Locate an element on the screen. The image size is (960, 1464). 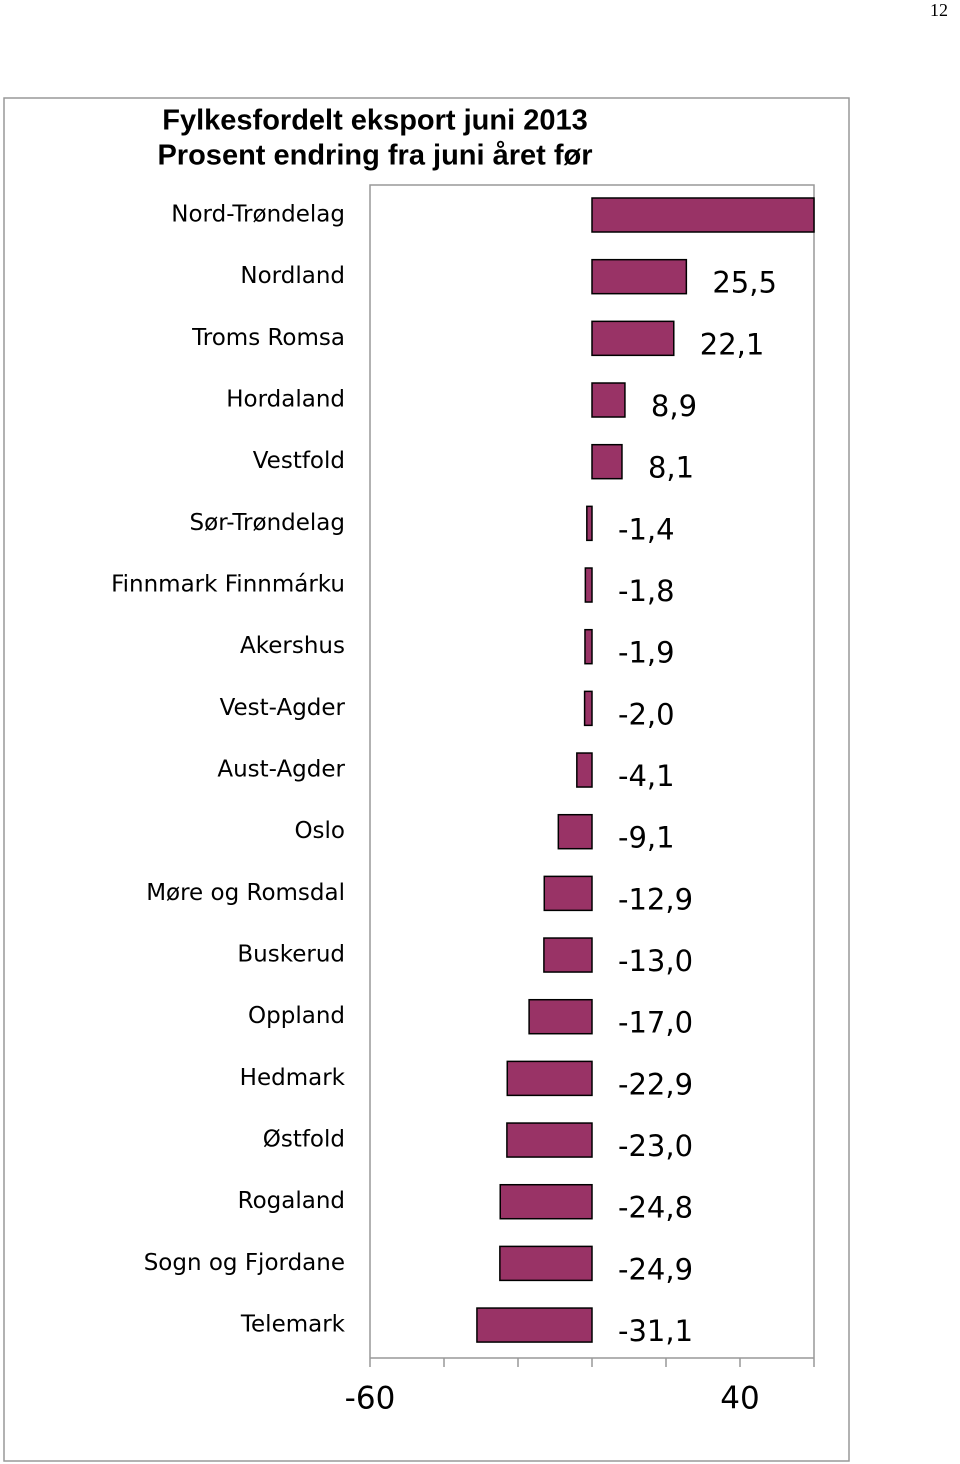
category-label: Vest-Agder is located at coordinates (283, 708).